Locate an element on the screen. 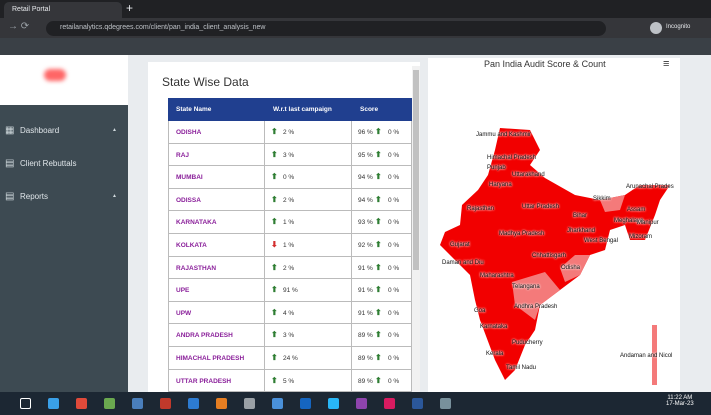 The image size is (711, 415). map-label: Daman and Diu is located at coordinates (463, 263).